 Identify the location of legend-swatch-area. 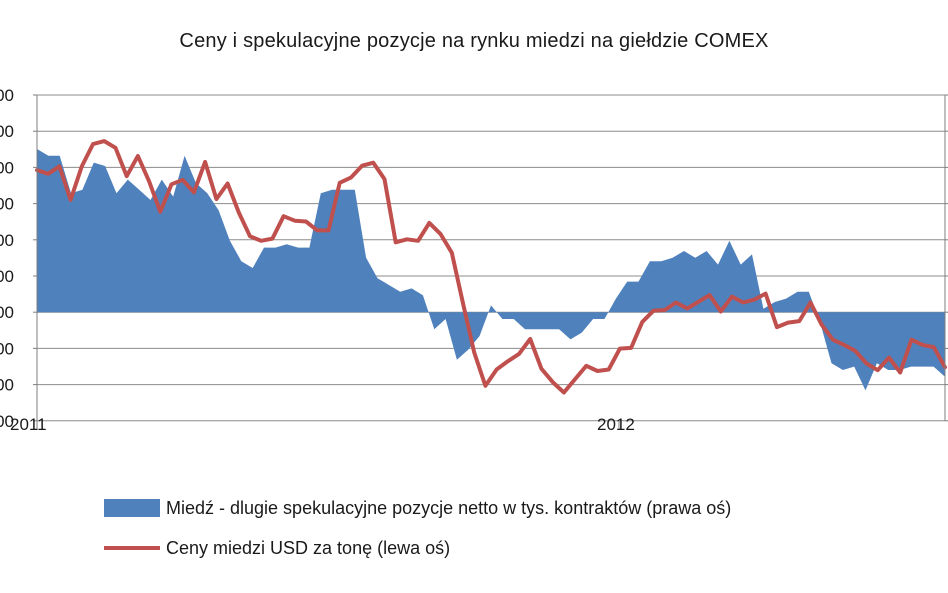
(132, 508).